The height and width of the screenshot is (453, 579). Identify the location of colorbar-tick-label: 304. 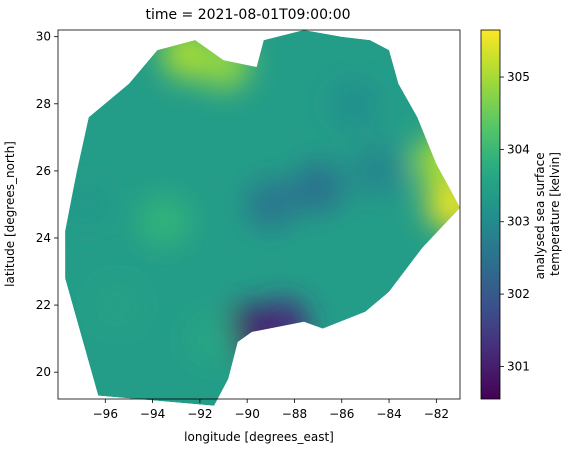
(518, 149).